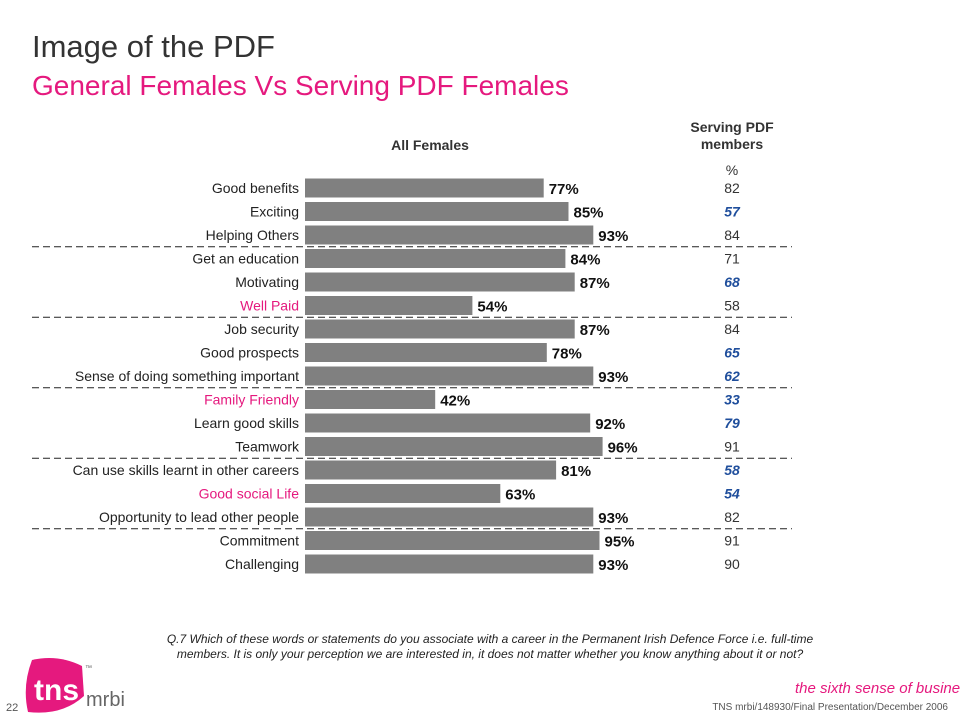 The height and width of the screenshot is (723, 960). Describe the element at coordinates (455, 401) in the screenshot. I see `bar-value-label: 42%` at that location.